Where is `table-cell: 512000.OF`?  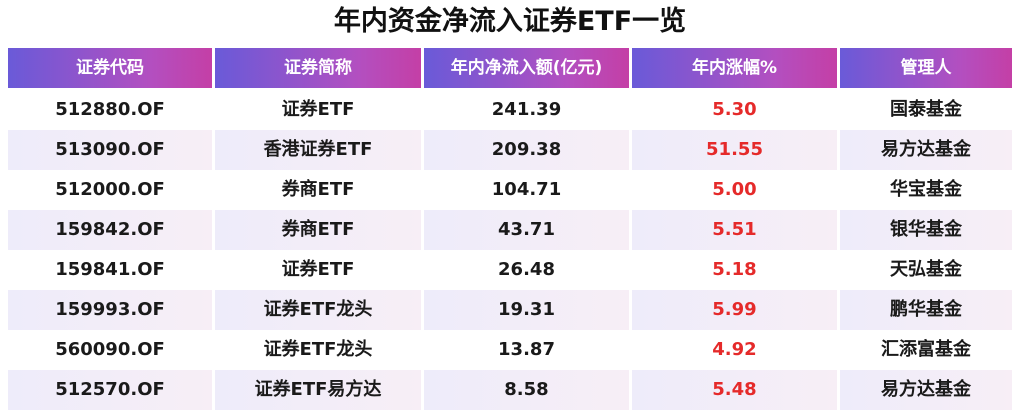
table-cell: 512000.OF is located at coordinates (110, 189).